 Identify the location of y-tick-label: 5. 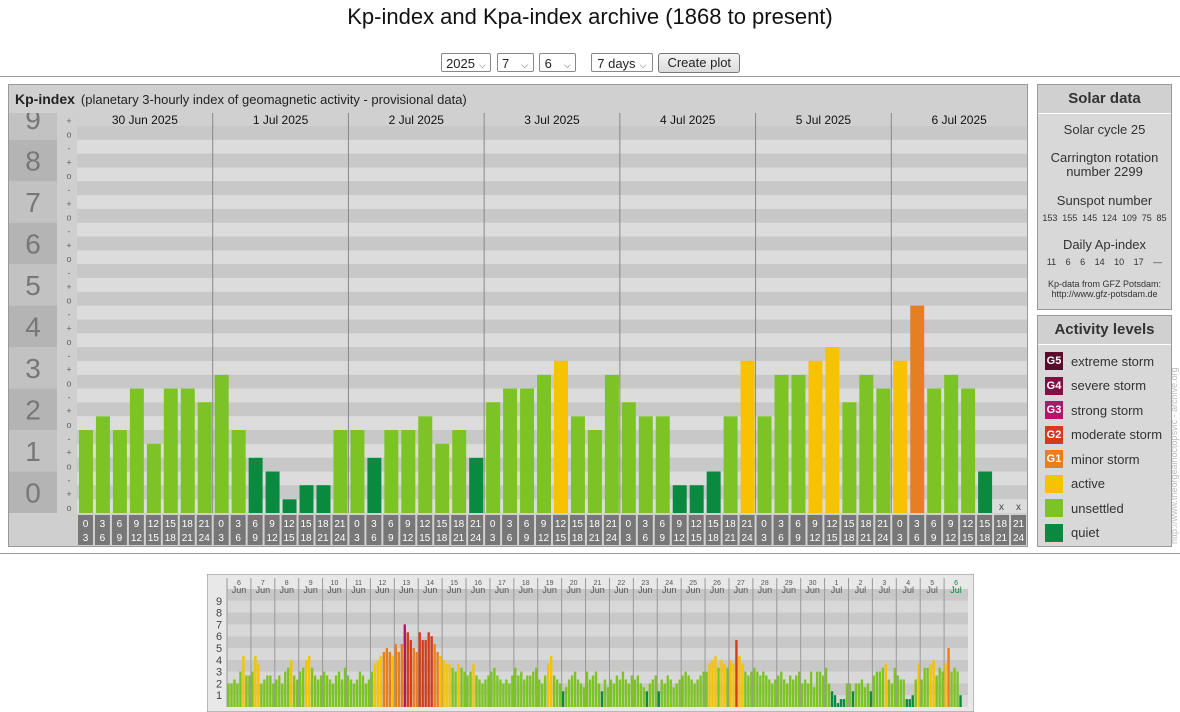
(33, 285).